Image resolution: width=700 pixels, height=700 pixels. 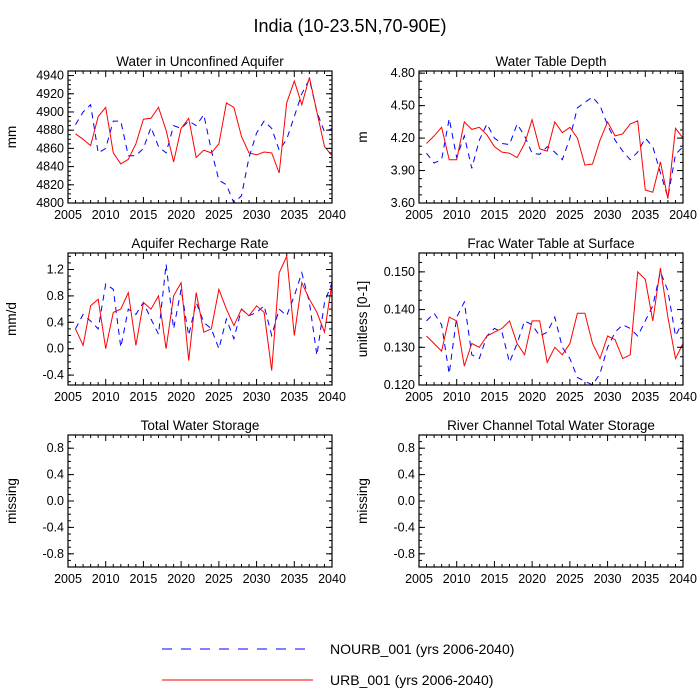 What do you see at coordinates (411, 680) in the screenshot?
I see `legend-label: URB_001 (yrs 2006-2040)` at bounding box center [411, 680].